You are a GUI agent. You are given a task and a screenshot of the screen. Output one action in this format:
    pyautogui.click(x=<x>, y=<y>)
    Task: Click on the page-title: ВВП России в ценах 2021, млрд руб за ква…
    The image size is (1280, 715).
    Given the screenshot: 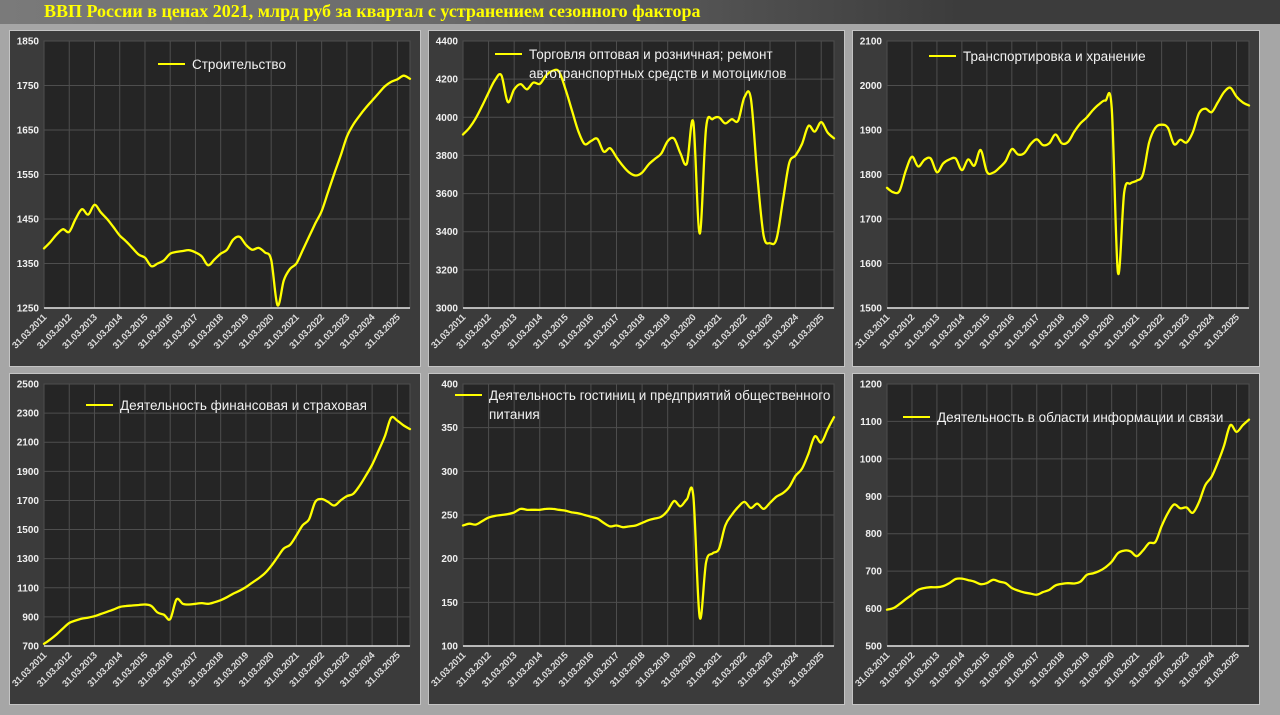 What is the action you would take?
    pyautogui.click(x=372, y=11)
    